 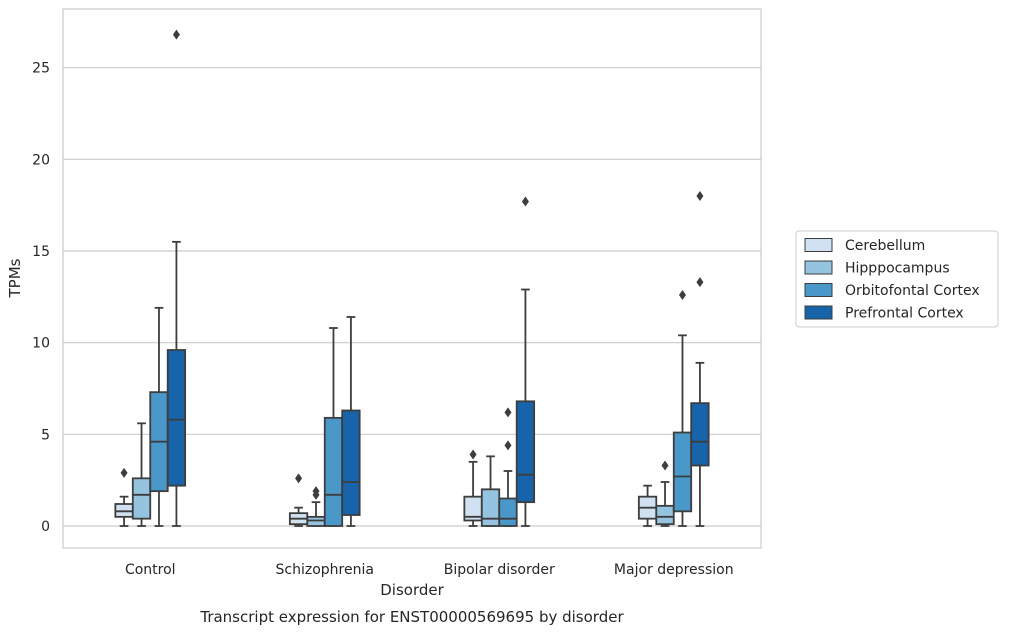 What do you see at coordinates (41, 160) in the screenshot?
I see `y-tick-label: 20` at bounding box center [41, 160].